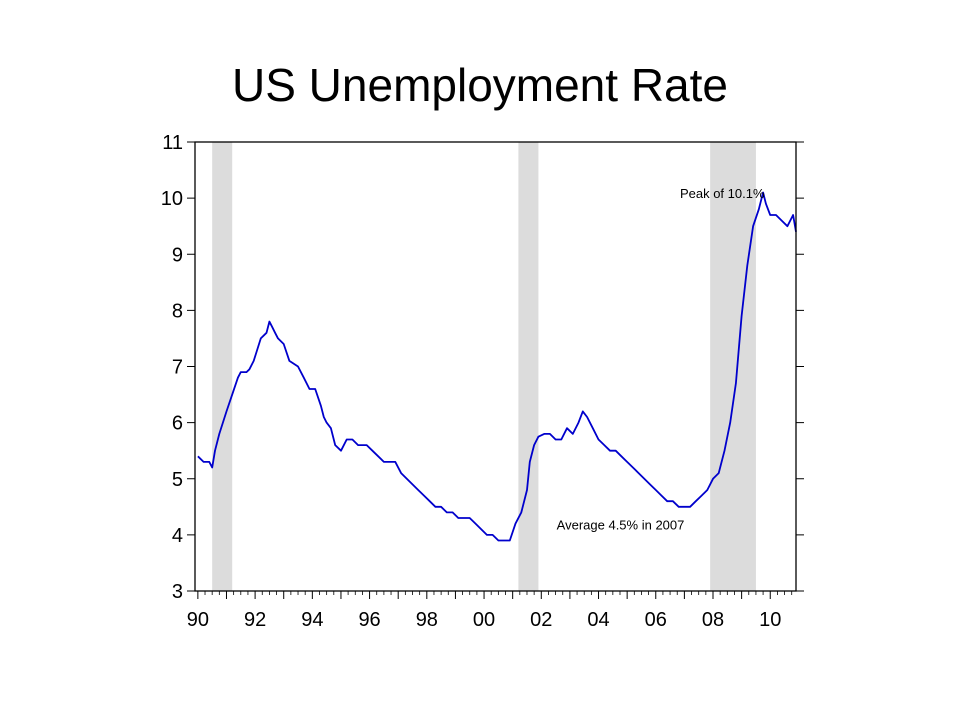 This screenshot has height=720, width=960. What do you see at coordinates (427, 620) in the screenshot?
I see `x-tick-label: 98` at bounding box center [427, 620].